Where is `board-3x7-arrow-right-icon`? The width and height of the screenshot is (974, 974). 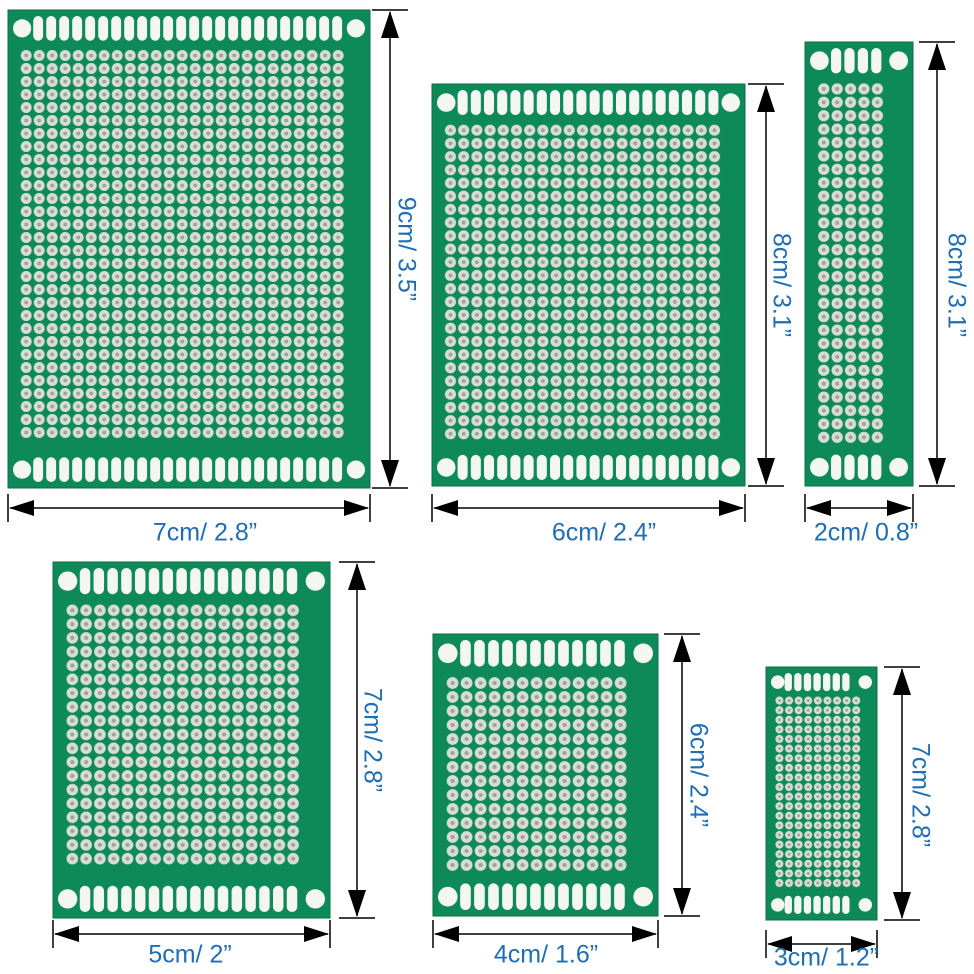
board-3x7-arrow-right-icon is located at coordinates (863, 944).